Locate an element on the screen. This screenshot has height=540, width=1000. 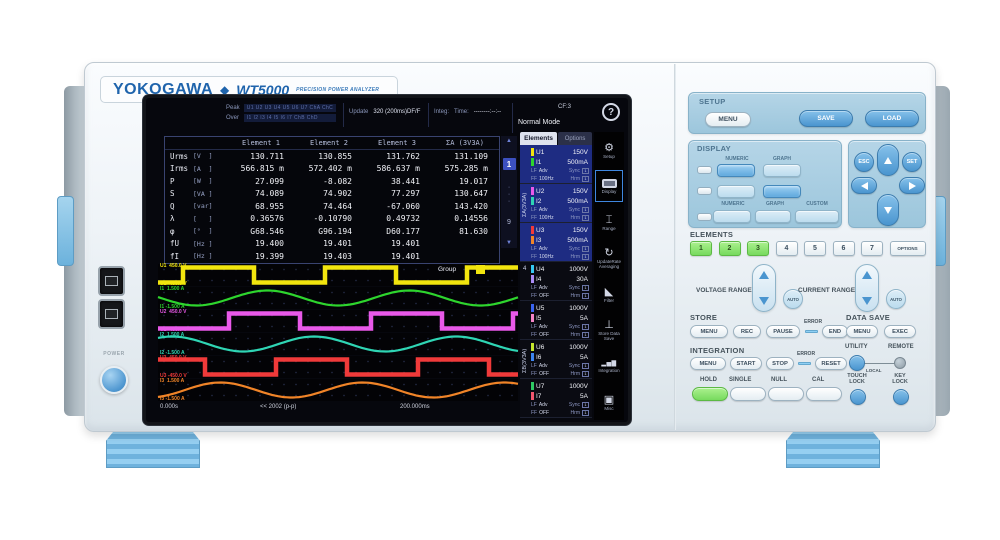
custom-display-button is located at coordinates (817, 216).